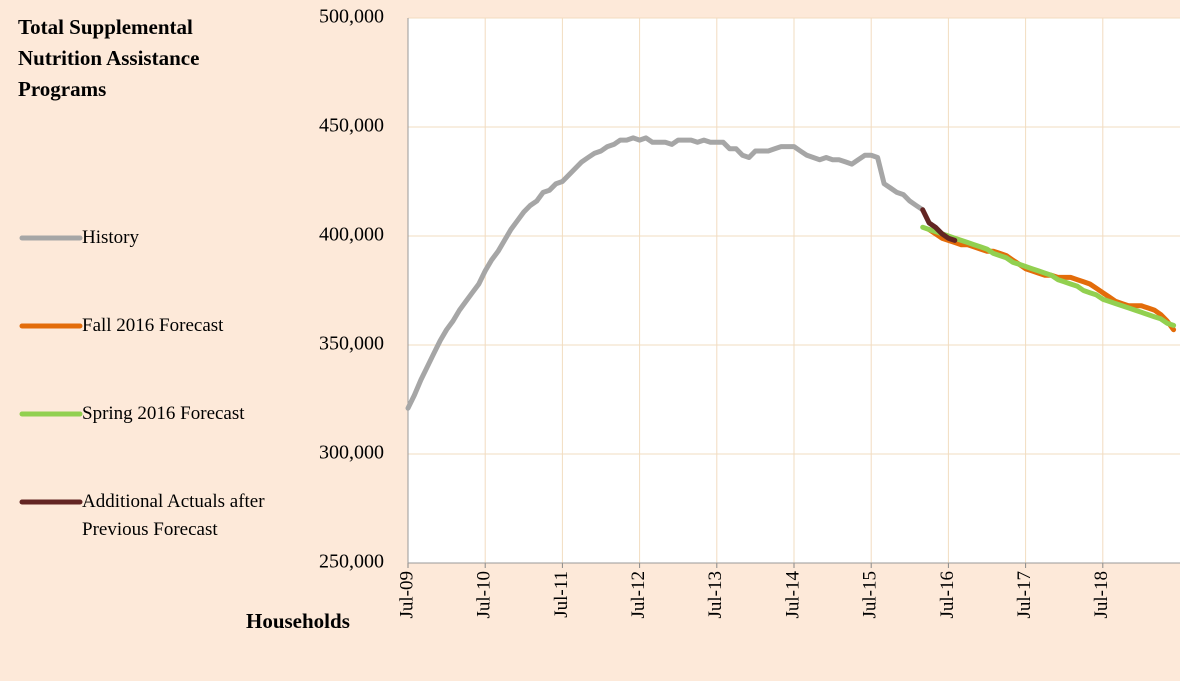  Describe the element at coordinates (163, 413) in the screenshot. I see `legend-label: Spring 2016 Forecast` at that location.